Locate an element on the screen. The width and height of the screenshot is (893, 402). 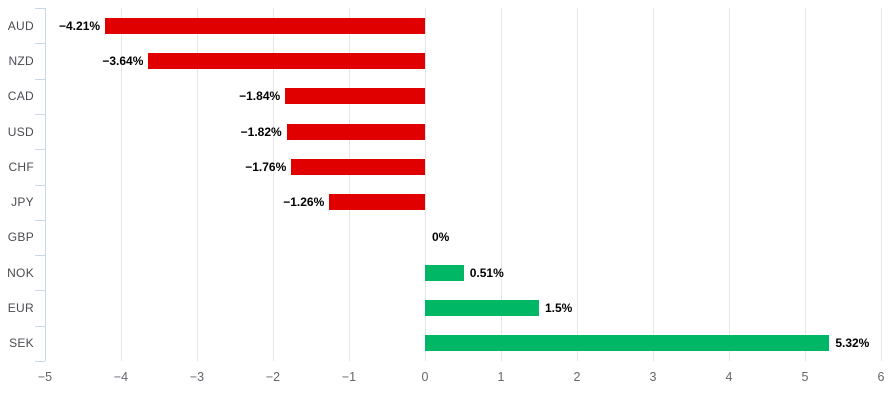
bar-sek is located at coordinates (627, 343).